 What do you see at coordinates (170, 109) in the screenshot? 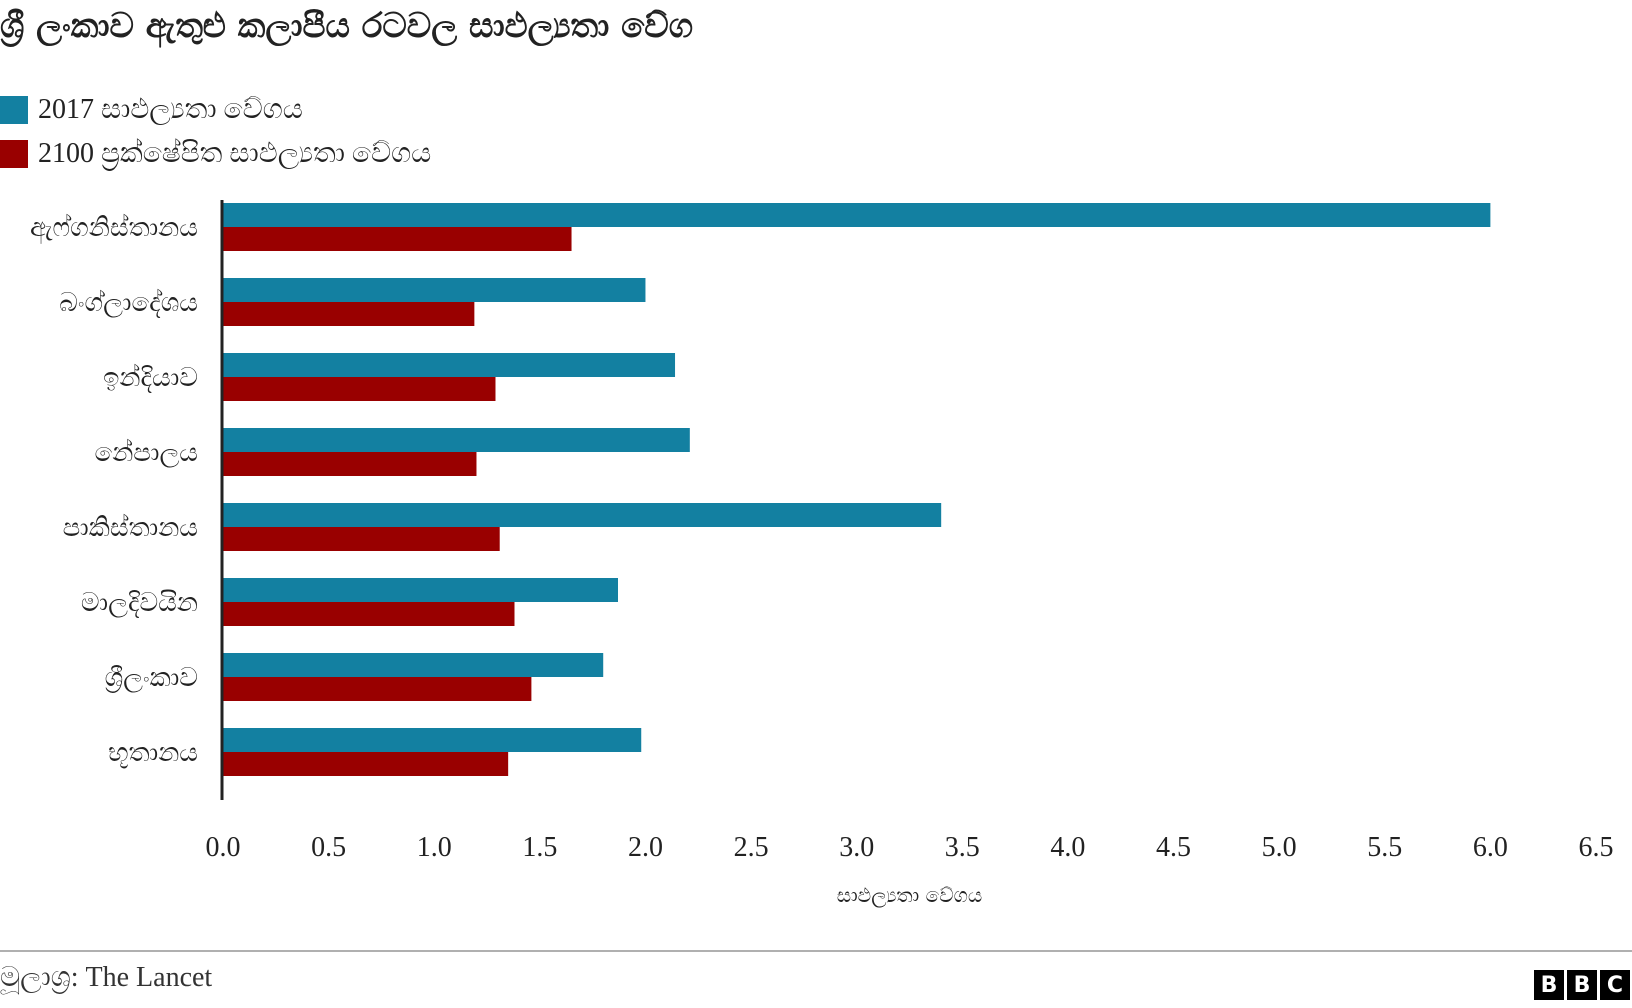
I see `legend-label-2017: 2017 සාඵල්‍යතා වේගය` at bounding box center [170, 109].